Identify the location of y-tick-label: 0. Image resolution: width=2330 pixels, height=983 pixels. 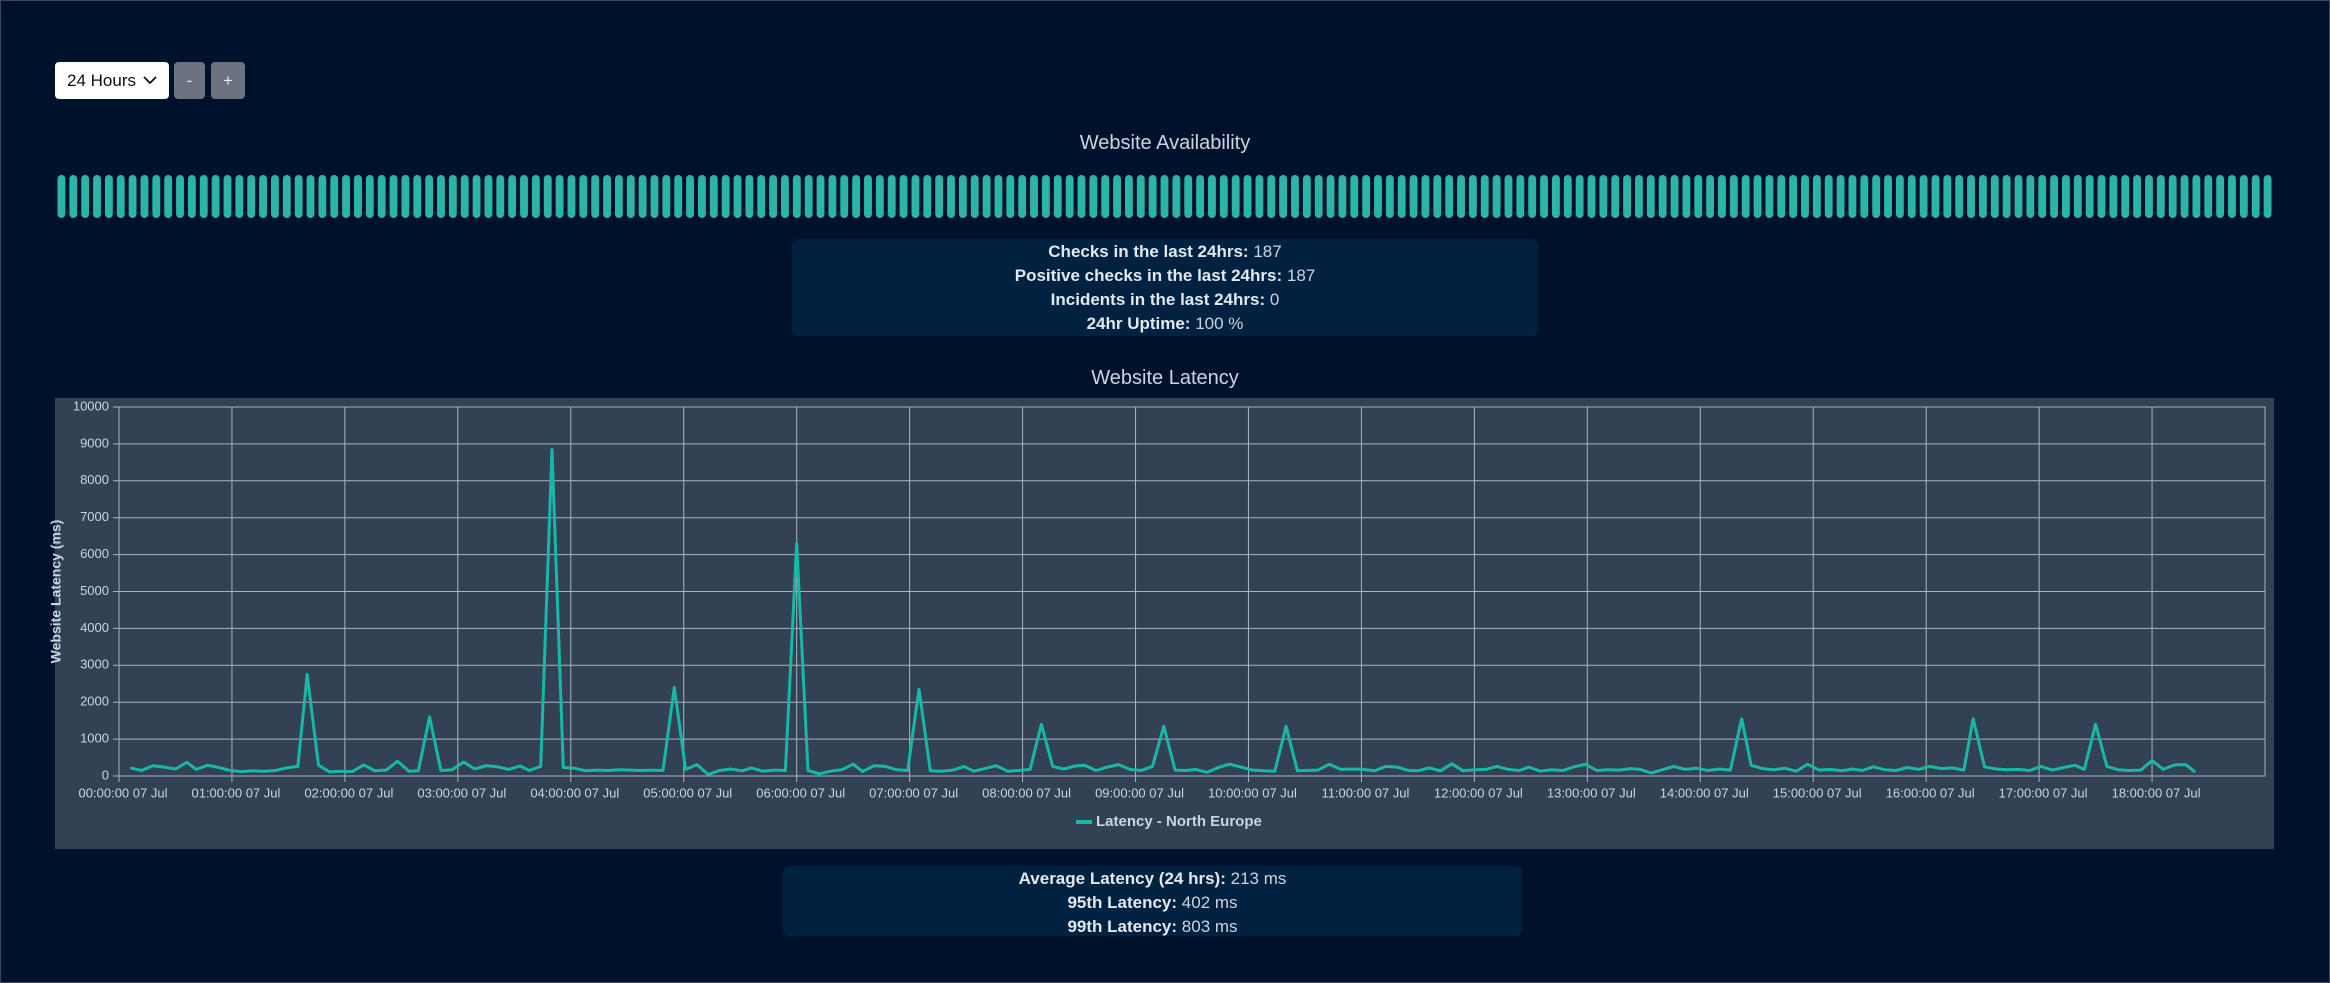
(105, 774).